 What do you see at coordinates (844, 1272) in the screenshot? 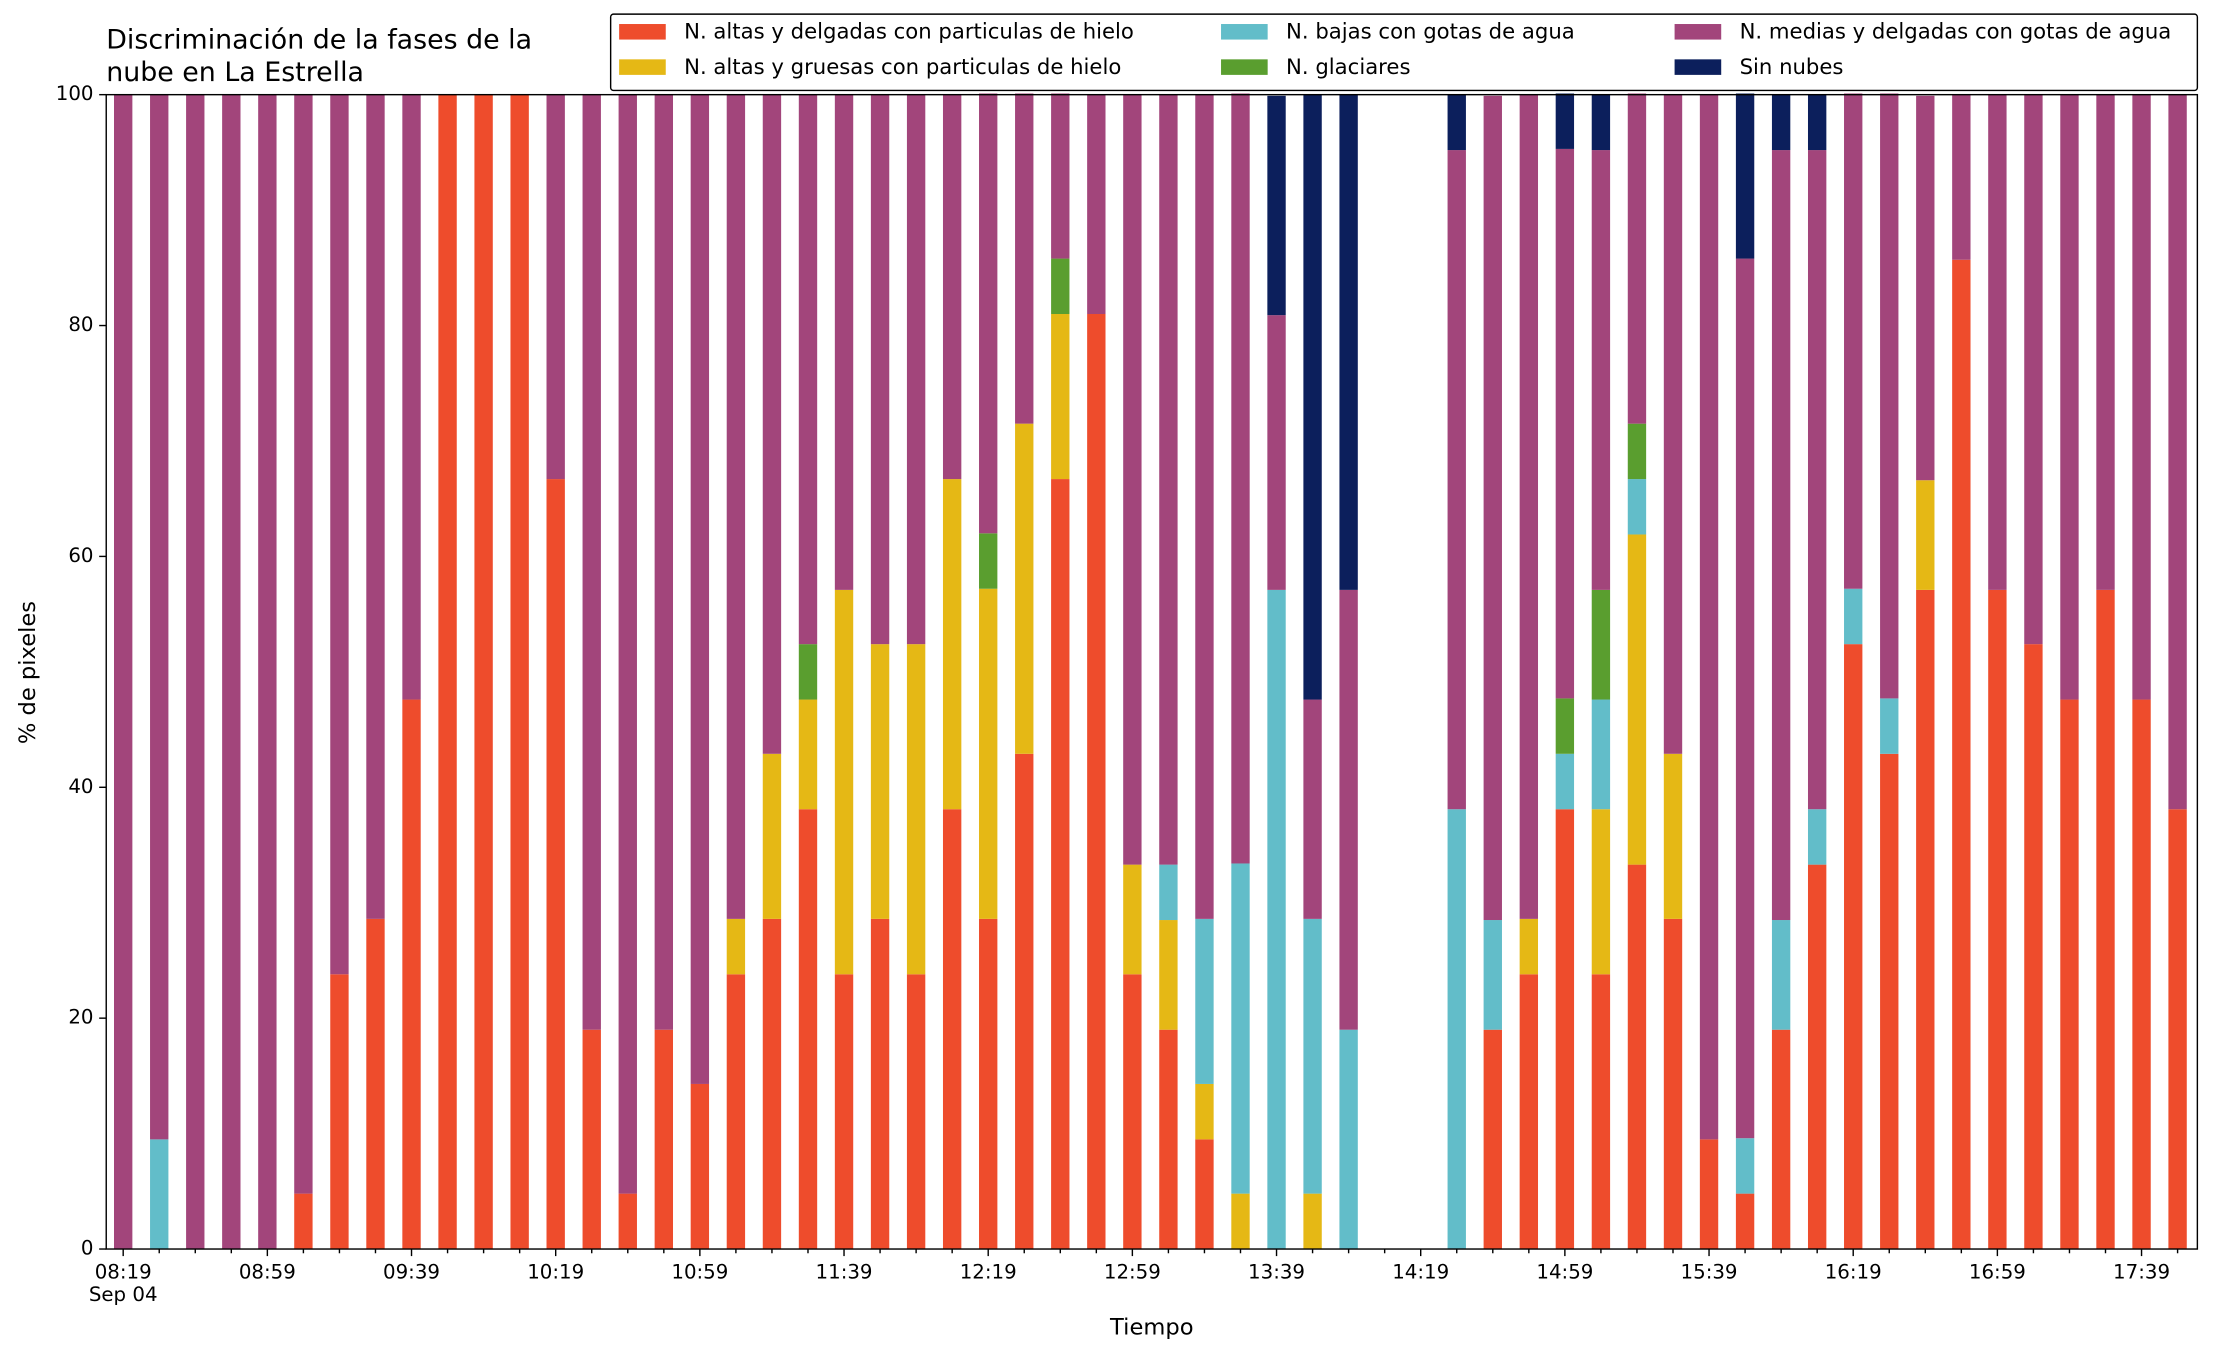
I see `x-tick-label: 11:39` at bounding box center [844, 1272].